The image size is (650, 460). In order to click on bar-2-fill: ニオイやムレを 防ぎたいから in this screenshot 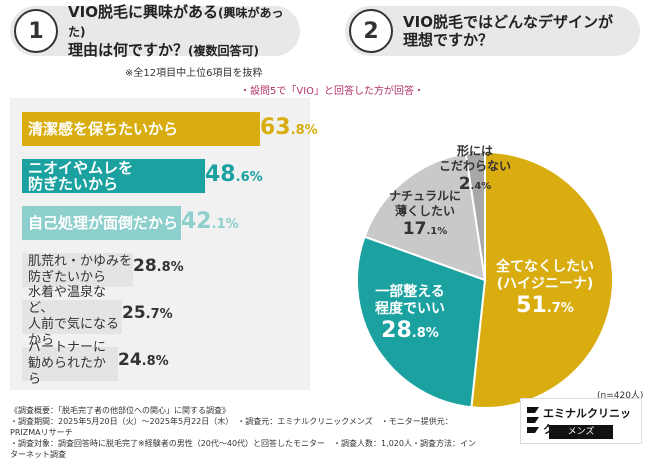, I will do `click(113, 176)`.